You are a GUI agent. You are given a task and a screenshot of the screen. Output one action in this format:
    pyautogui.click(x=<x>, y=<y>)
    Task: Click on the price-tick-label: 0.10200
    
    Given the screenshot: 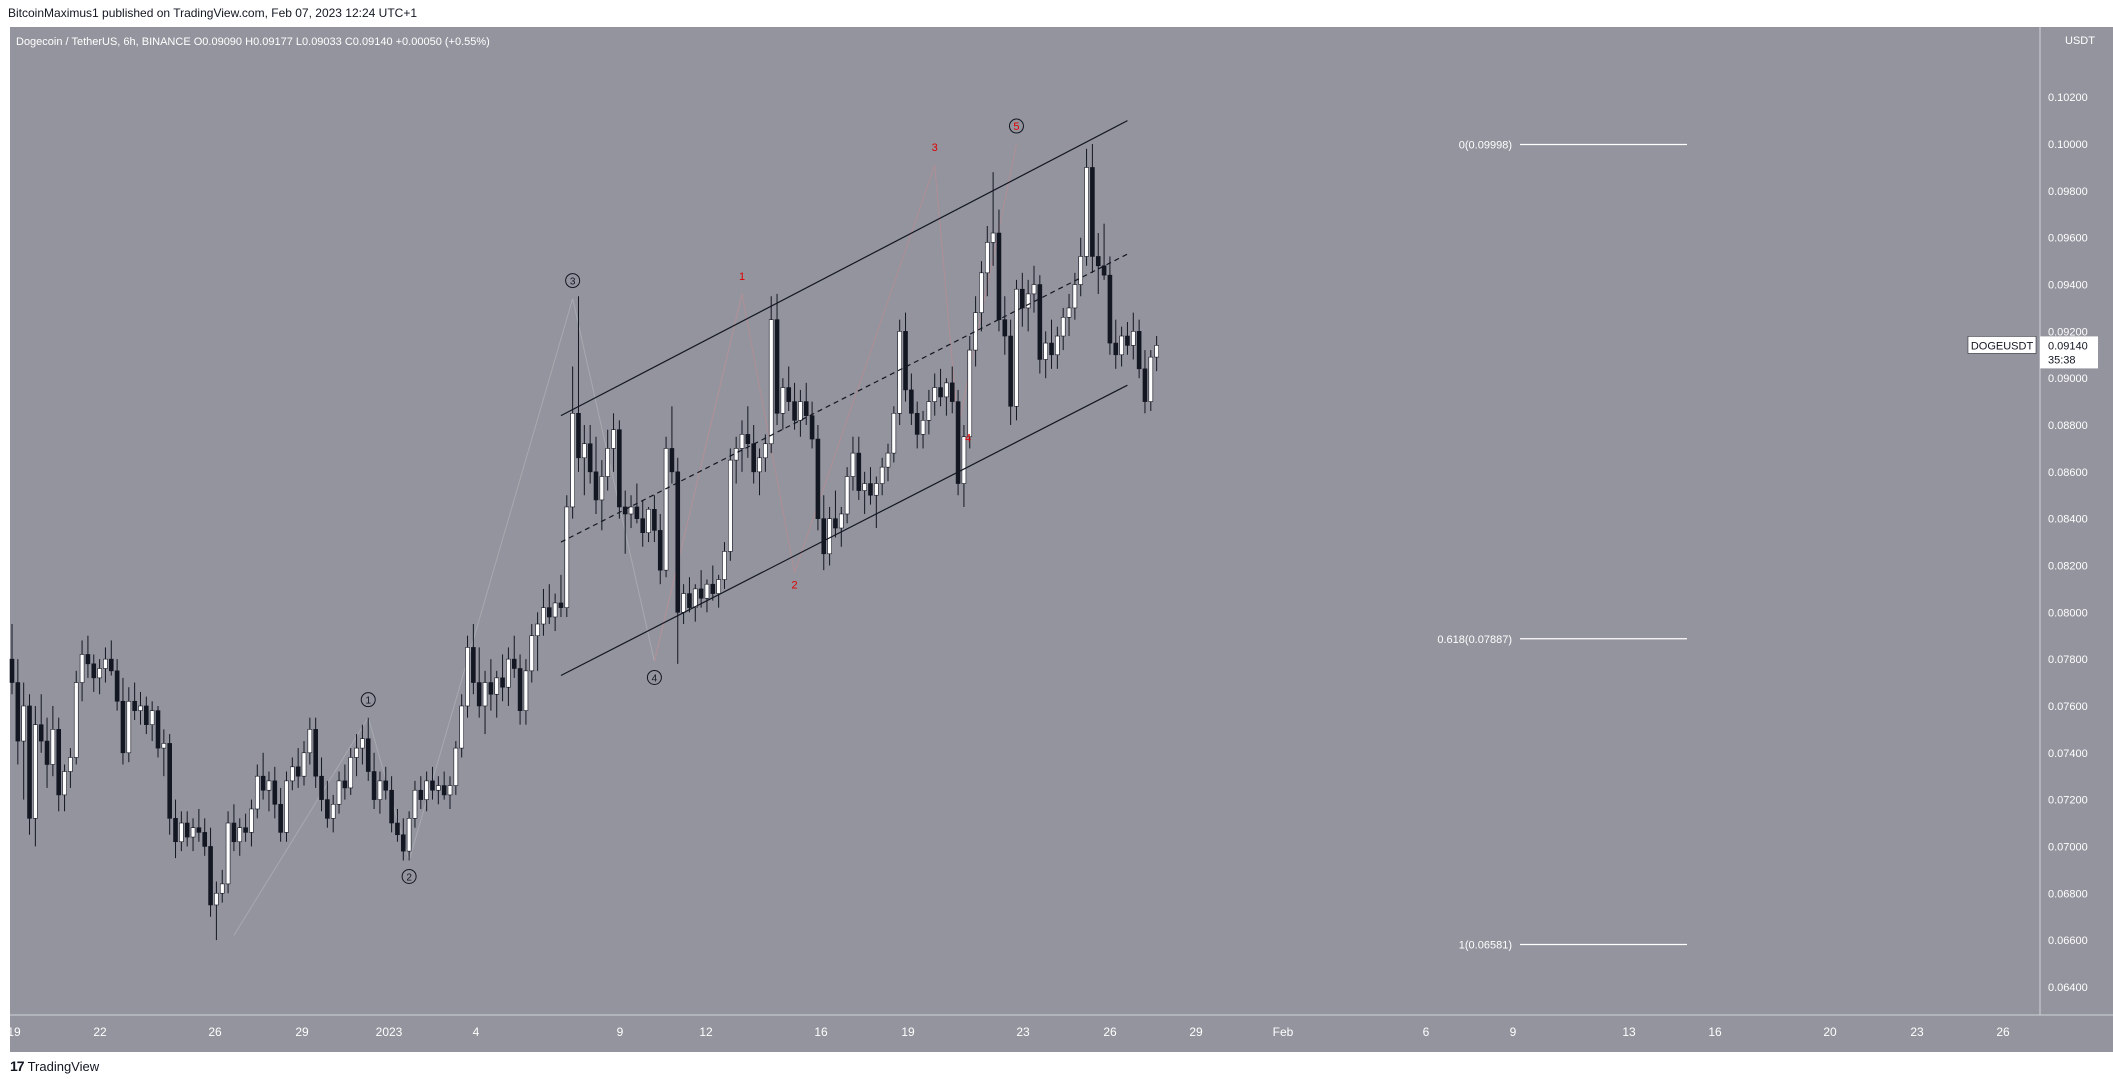 What is the action you would take?
    pyautogui.click(x=2068, y=98)
    